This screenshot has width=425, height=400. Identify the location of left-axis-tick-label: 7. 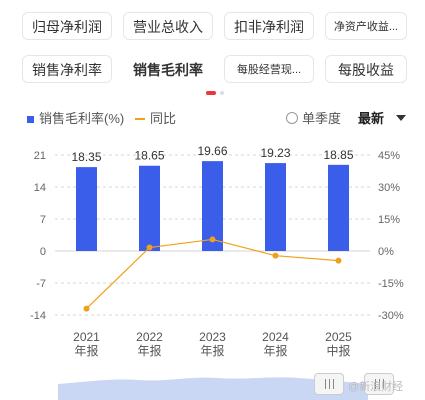
(43, 220).